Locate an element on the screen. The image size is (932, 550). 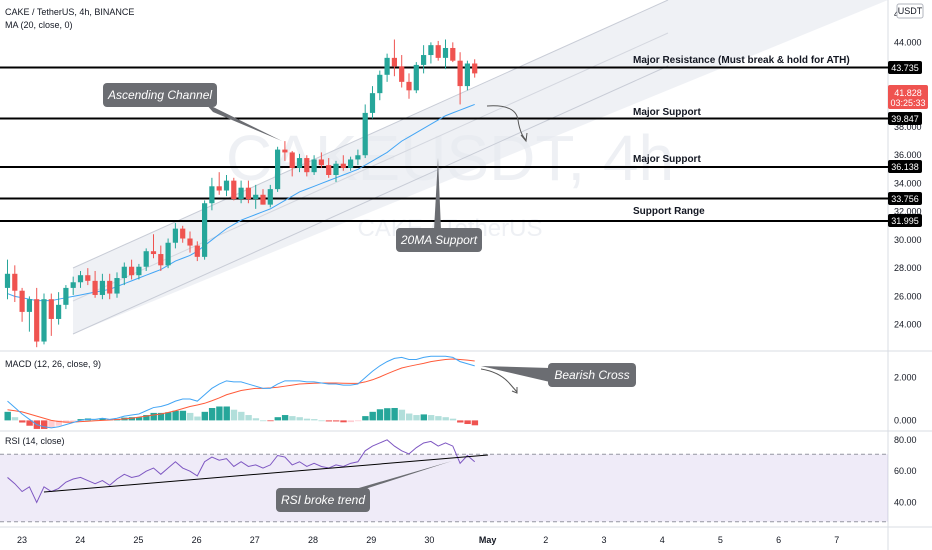
macd-scale: 2.000 0.000 is located at coordinates (905, 399).